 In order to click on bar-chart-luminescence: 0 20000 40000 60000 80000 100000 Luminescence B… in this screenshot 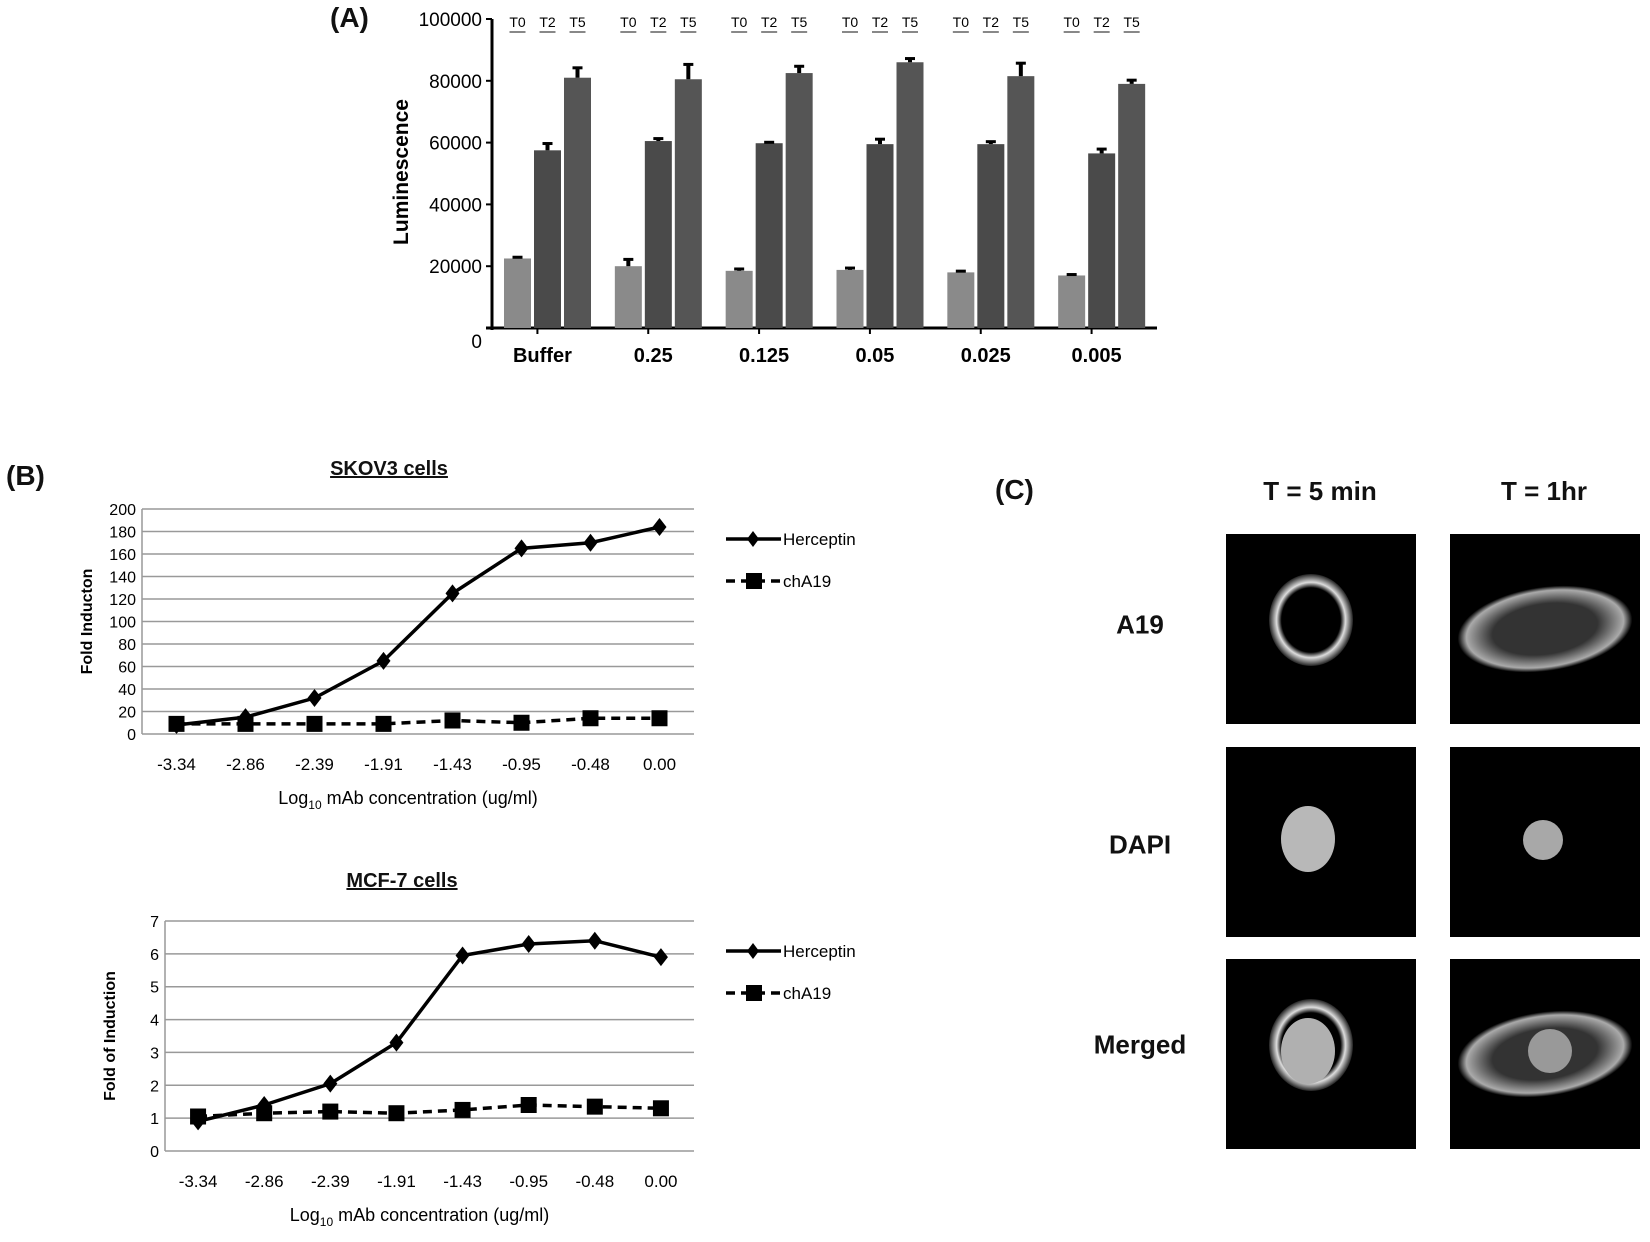, I will do `click(773, 188)`.